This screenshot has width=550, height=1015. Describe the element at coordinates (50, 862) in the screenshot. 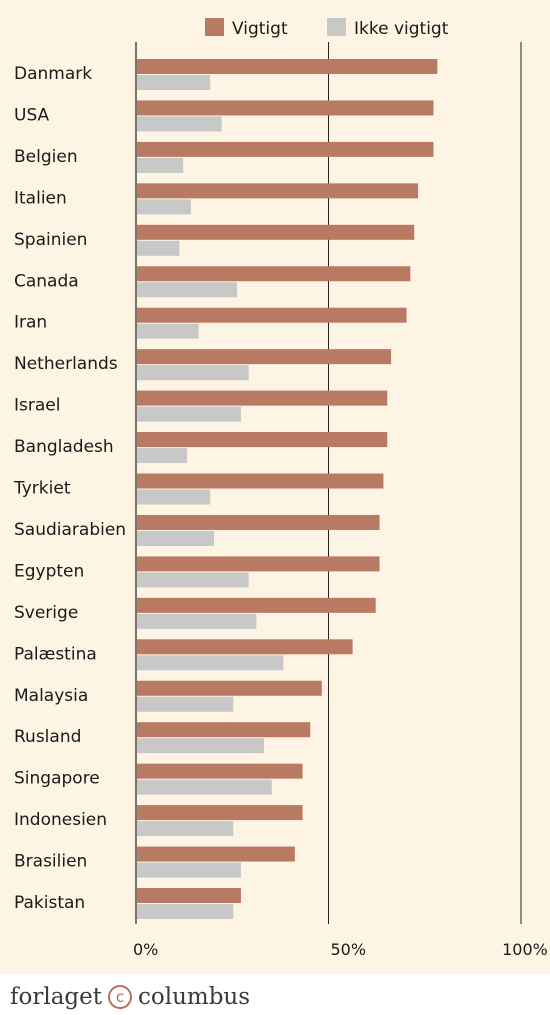

I see `category-label-brasilien: Brasilien` at that location.